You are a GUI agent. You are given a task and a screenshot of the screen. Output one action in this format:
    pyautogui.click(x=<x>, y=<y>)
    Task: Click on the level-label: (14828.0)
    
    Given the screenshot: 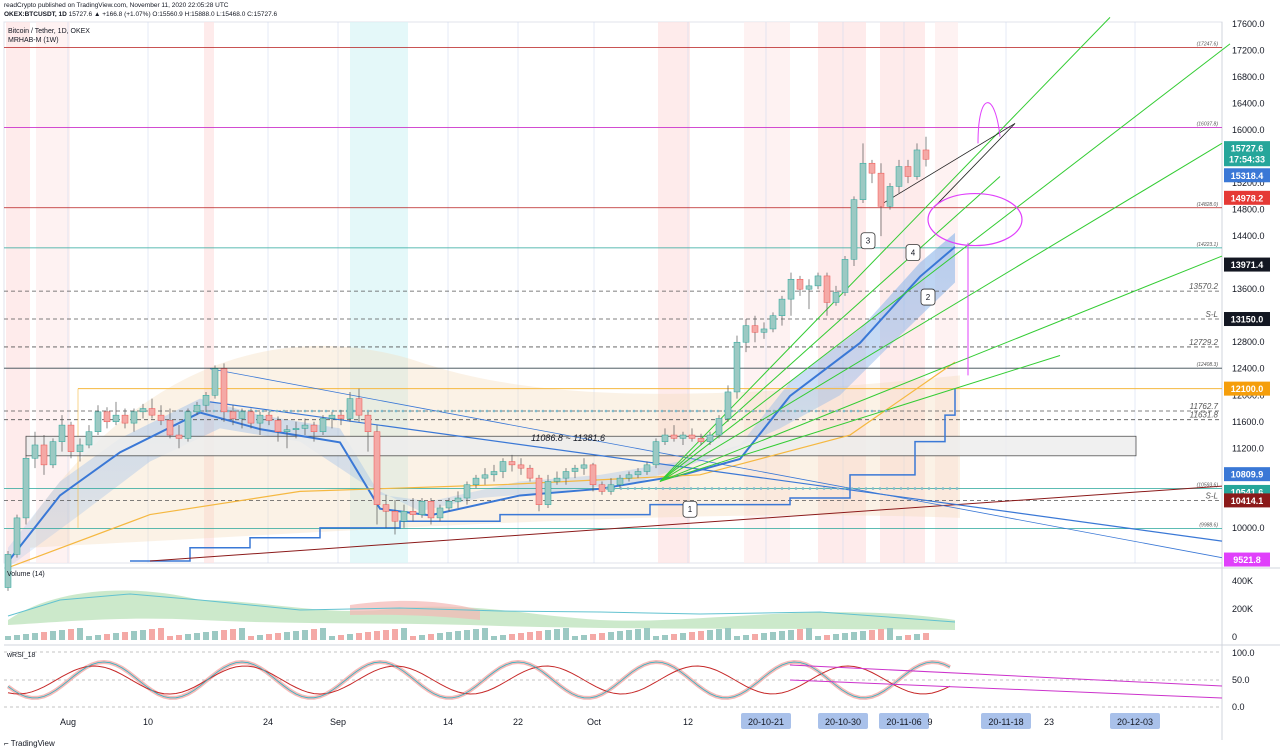 What is the action you would take?
    pyautogui.click(x=1208, y=205)
    